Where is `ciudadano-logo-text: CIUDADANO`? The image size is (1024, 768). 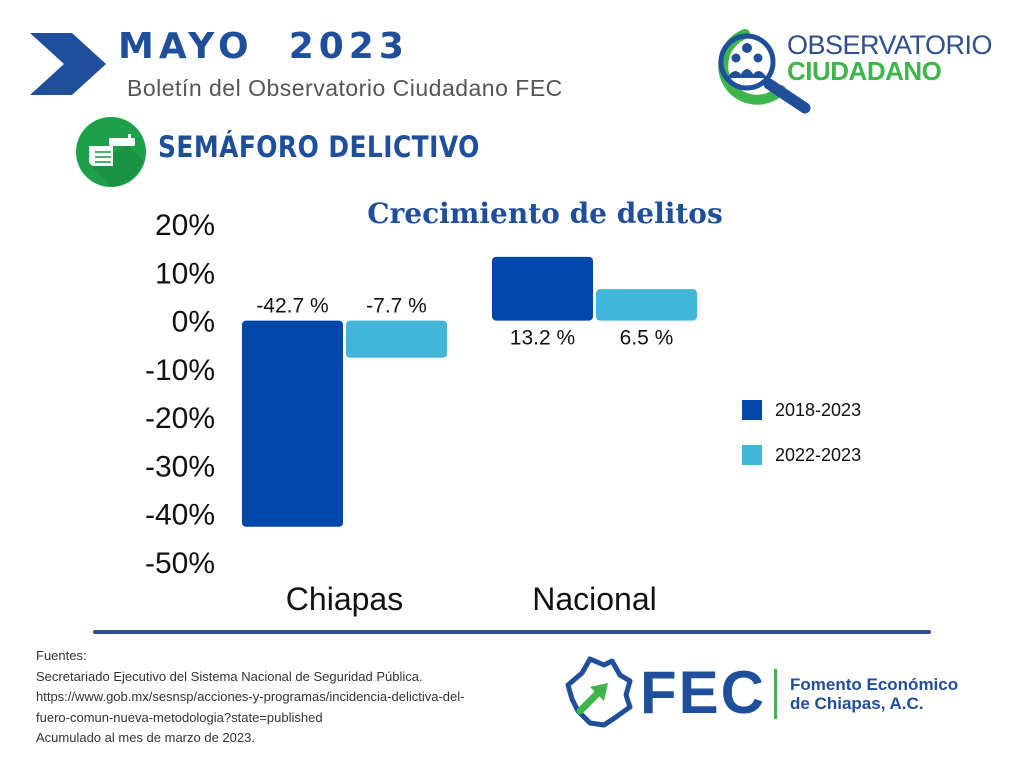
ciudadano-logo-text: CIUDADANO is located at coordinates (864, 71).